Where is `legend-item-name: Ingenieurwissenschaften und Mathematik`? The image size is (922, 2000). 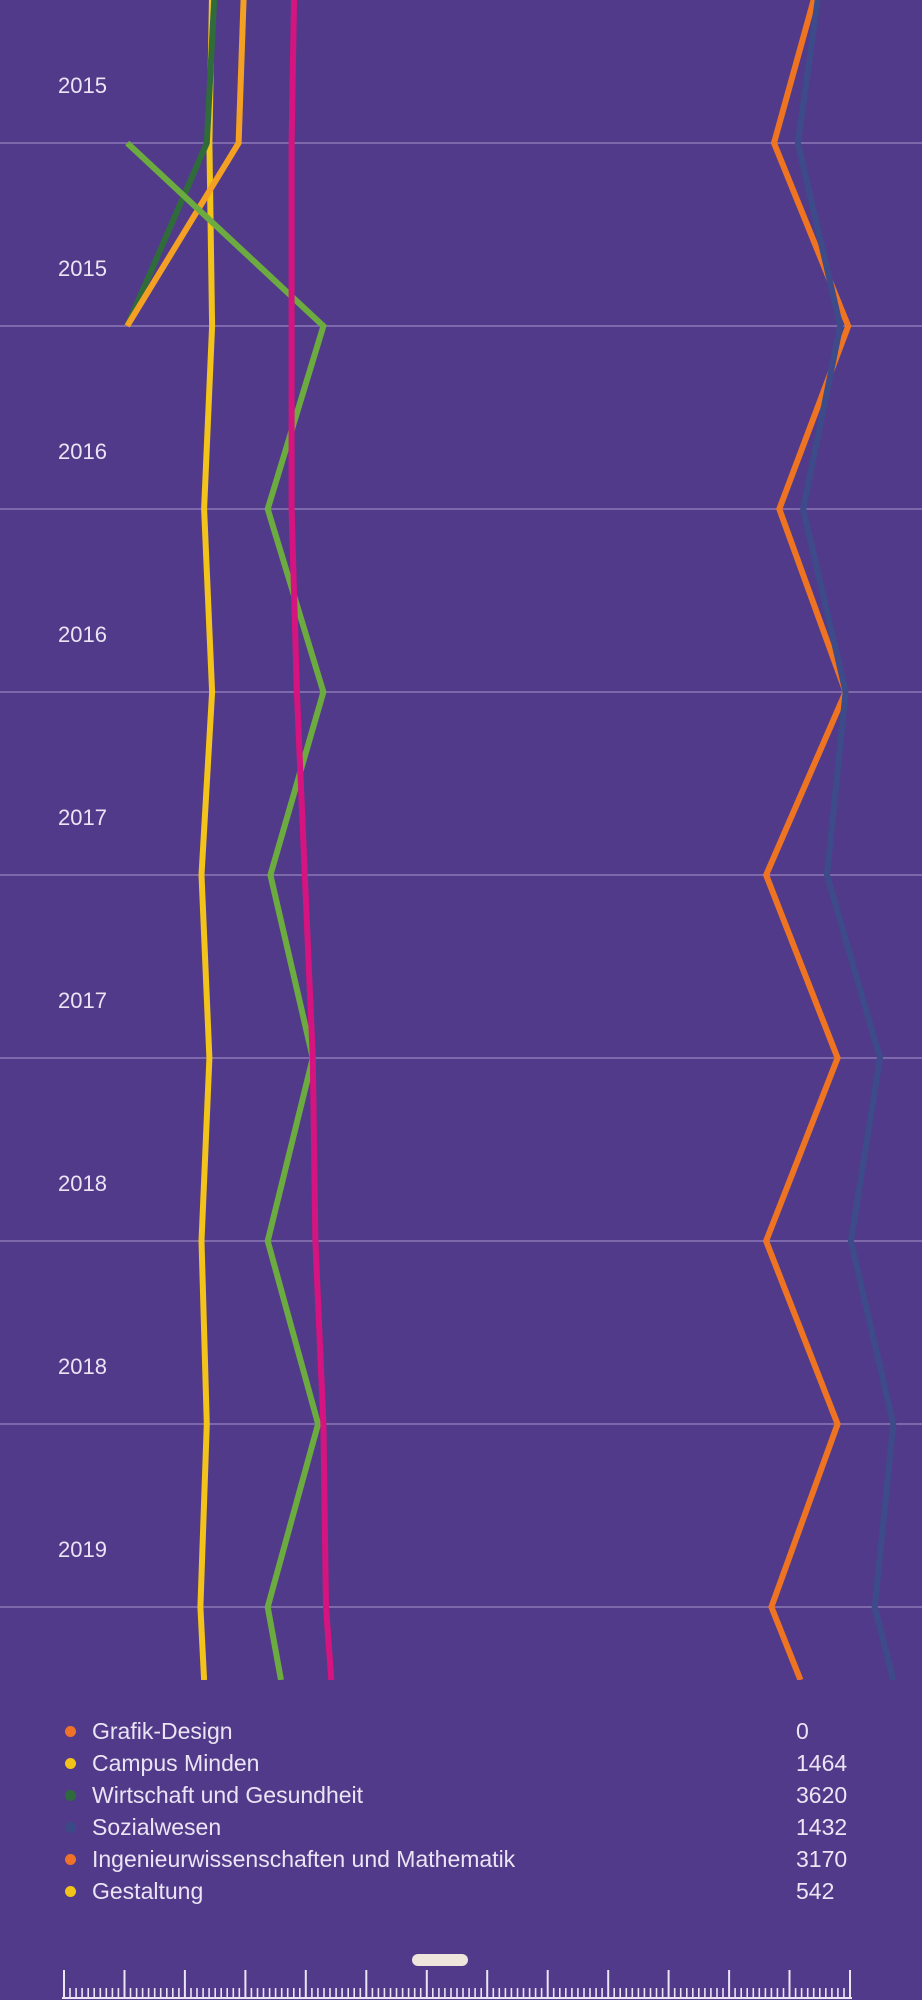 legend-item-name: Ingenieurwissenschaften und Mathematik is located at coordinates (304, 1859).